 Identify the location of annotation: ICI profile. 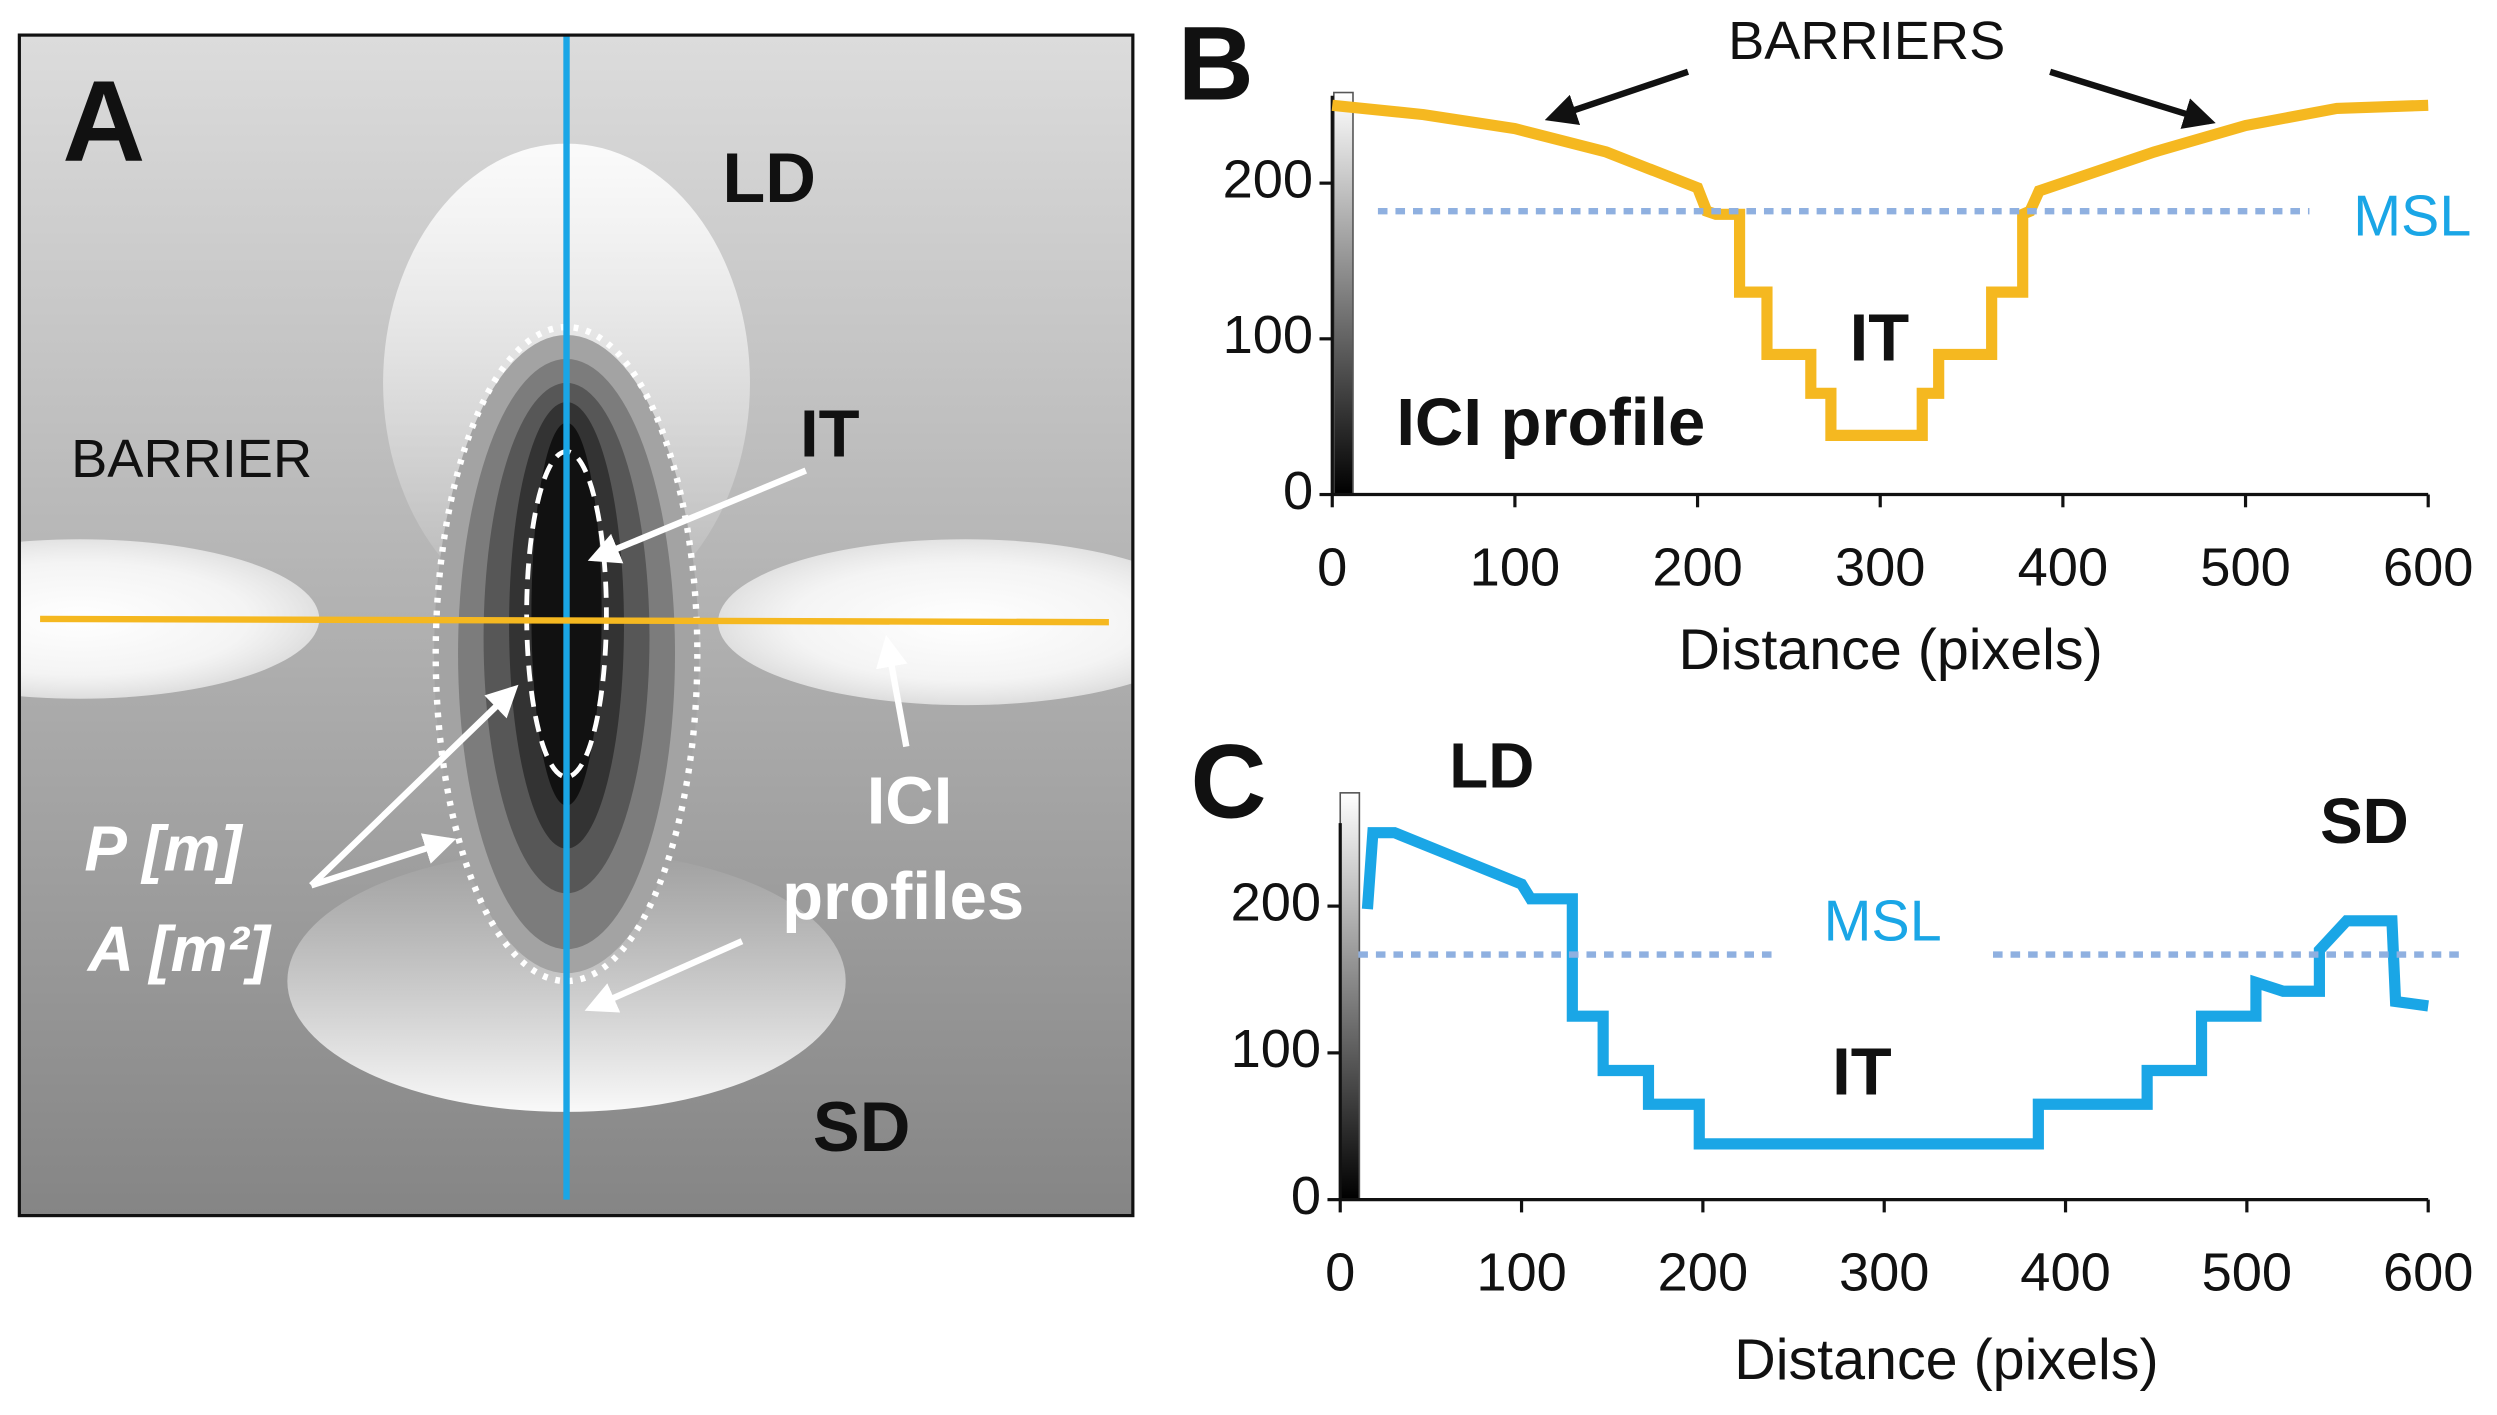
(1550, 422).